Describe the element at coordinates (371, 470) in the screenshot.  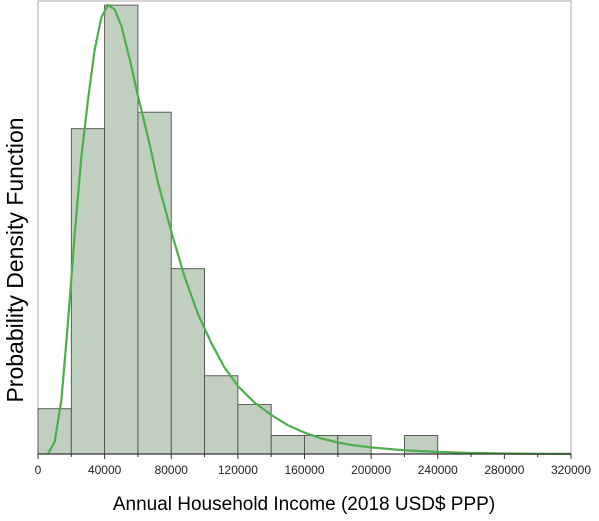
I see `x-tick-label: 200000` at that location.